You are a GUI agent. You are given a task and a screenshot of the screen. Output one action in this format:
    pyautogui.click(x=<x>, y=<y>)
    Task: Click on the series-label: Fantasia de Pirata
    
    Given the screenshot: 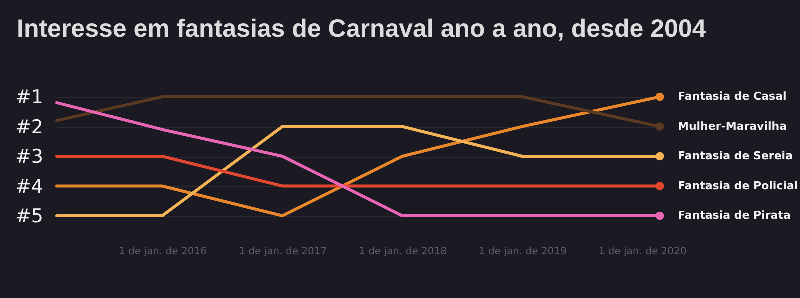 What is the action you would take?
    pyautogui.click(x=734, y=215)
    